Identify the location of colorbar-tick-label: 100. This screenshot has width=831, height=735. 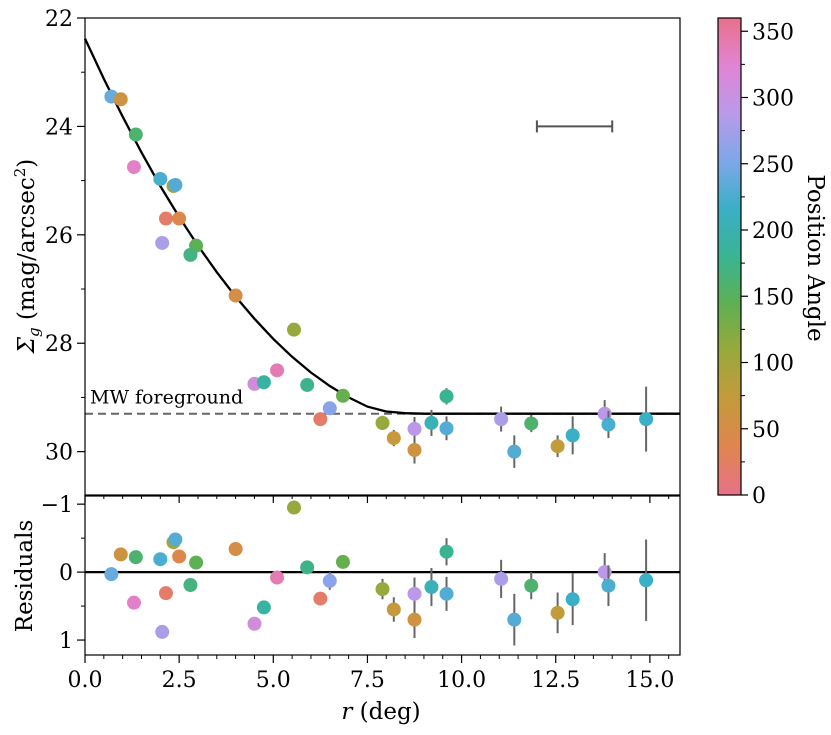
(773, 364).